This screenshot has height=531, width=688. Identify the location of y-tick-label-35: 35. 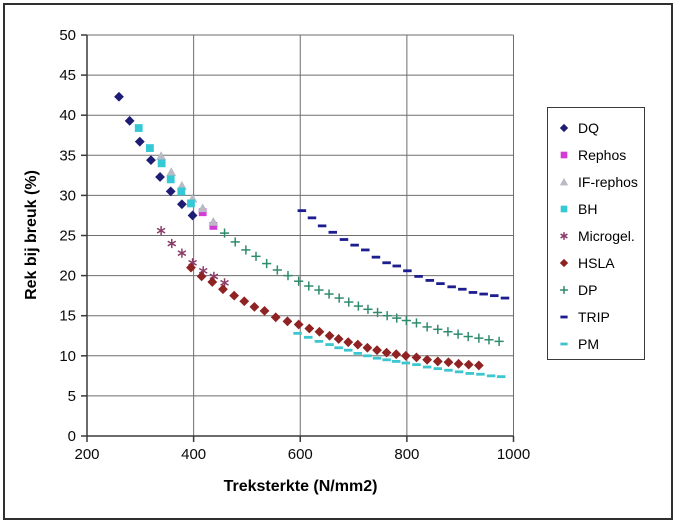
(67, 155).